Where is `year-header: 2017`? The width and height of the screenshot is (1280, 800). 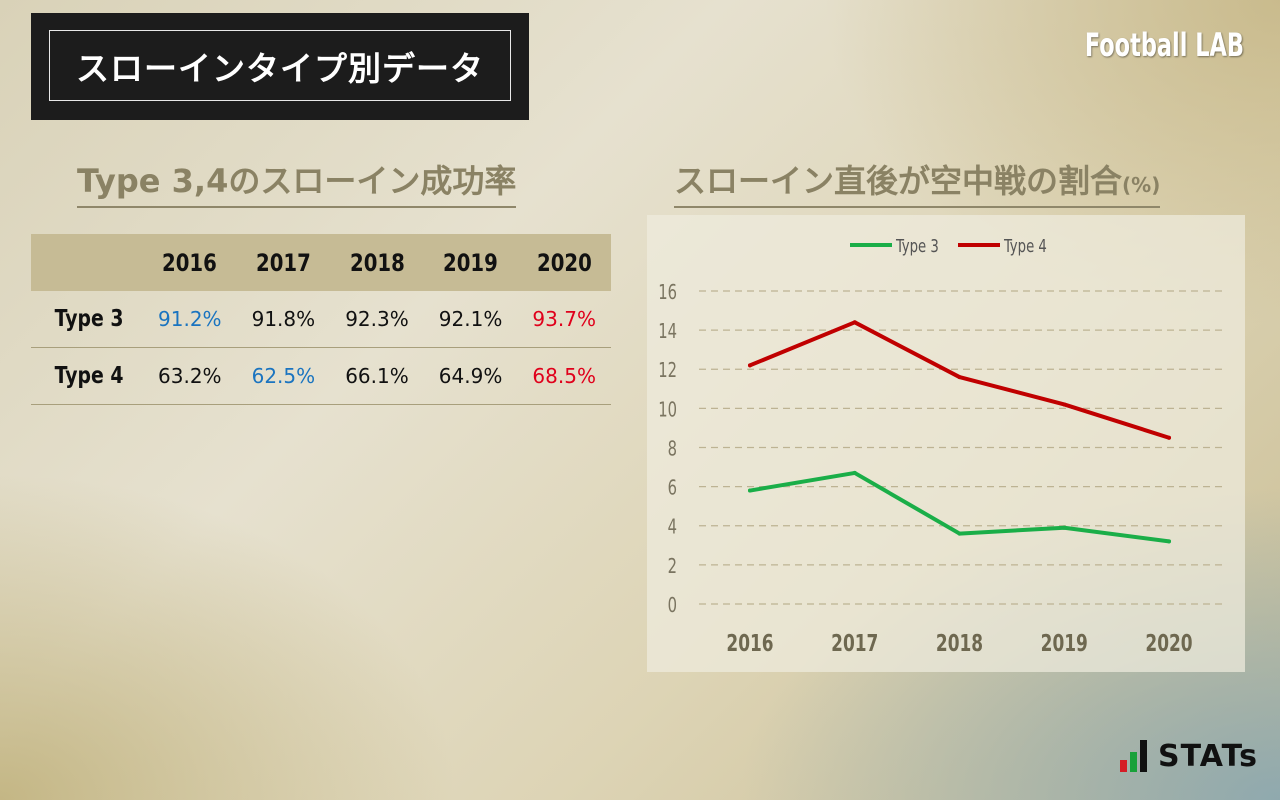 year-header: 2017 is located at coordinates (283, 262).